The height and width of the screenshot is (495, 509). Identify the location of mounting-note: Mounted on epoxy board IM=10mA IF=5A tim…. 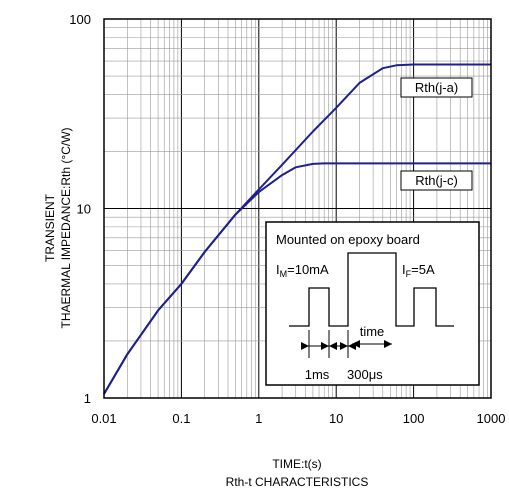
(372, 303).